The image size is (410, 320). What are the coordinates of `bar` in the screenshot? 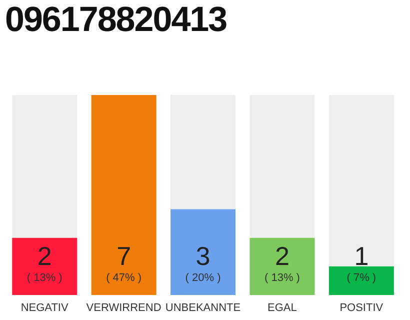 It's located at (361, 280).